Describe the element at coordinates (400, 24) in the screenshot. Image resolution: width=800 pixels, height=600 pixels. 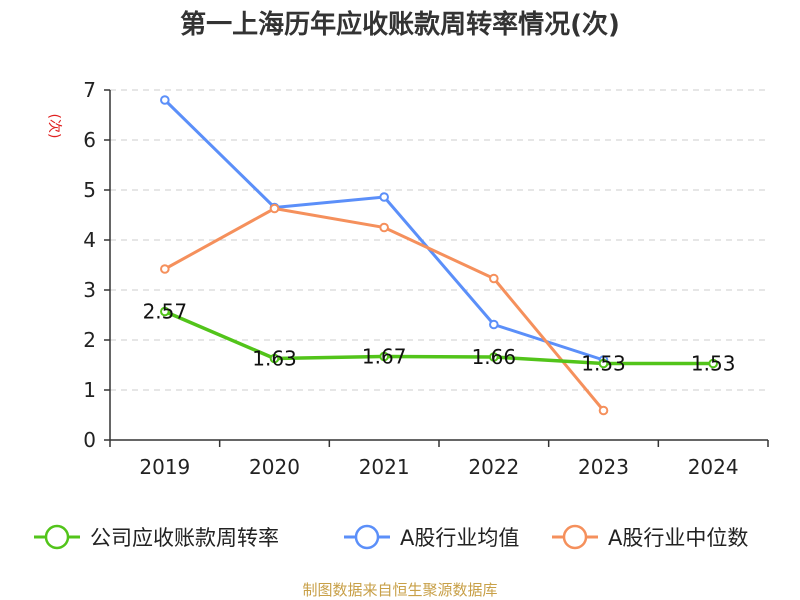
I see `chart-title: 第一上海历年应收账款周转率情况(次)` at that location.